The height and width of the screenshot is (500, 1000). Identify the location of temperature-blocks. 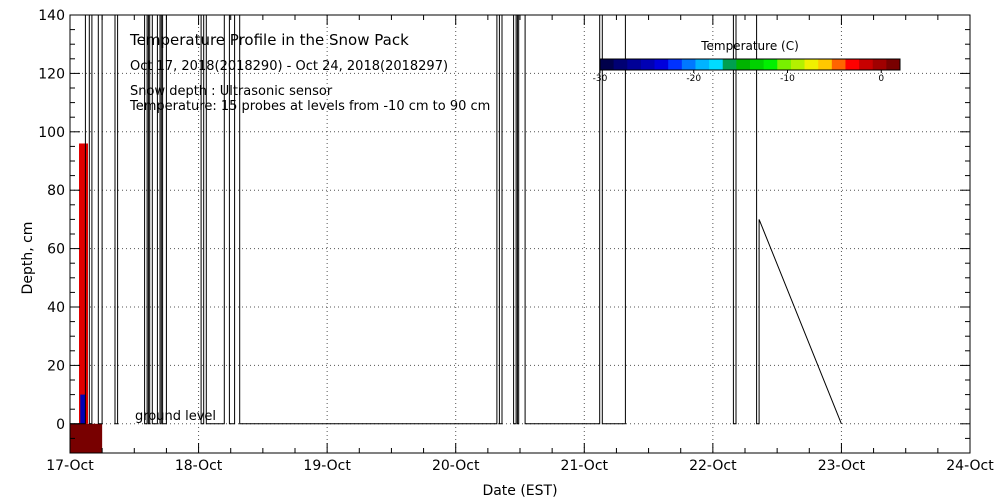
(86, 298).